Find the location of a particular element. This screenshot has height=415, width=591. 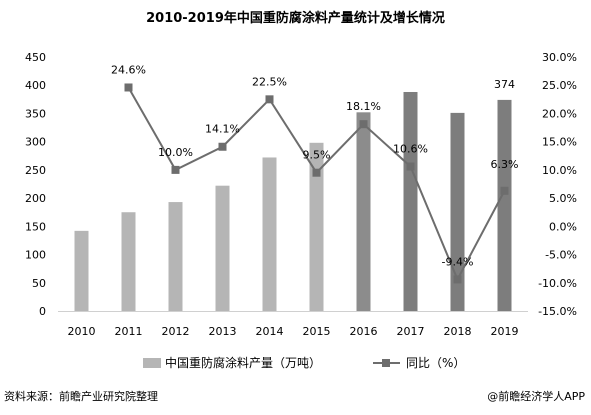

x-axis-tick-label: 2015 is located at coordinates (317, 331).